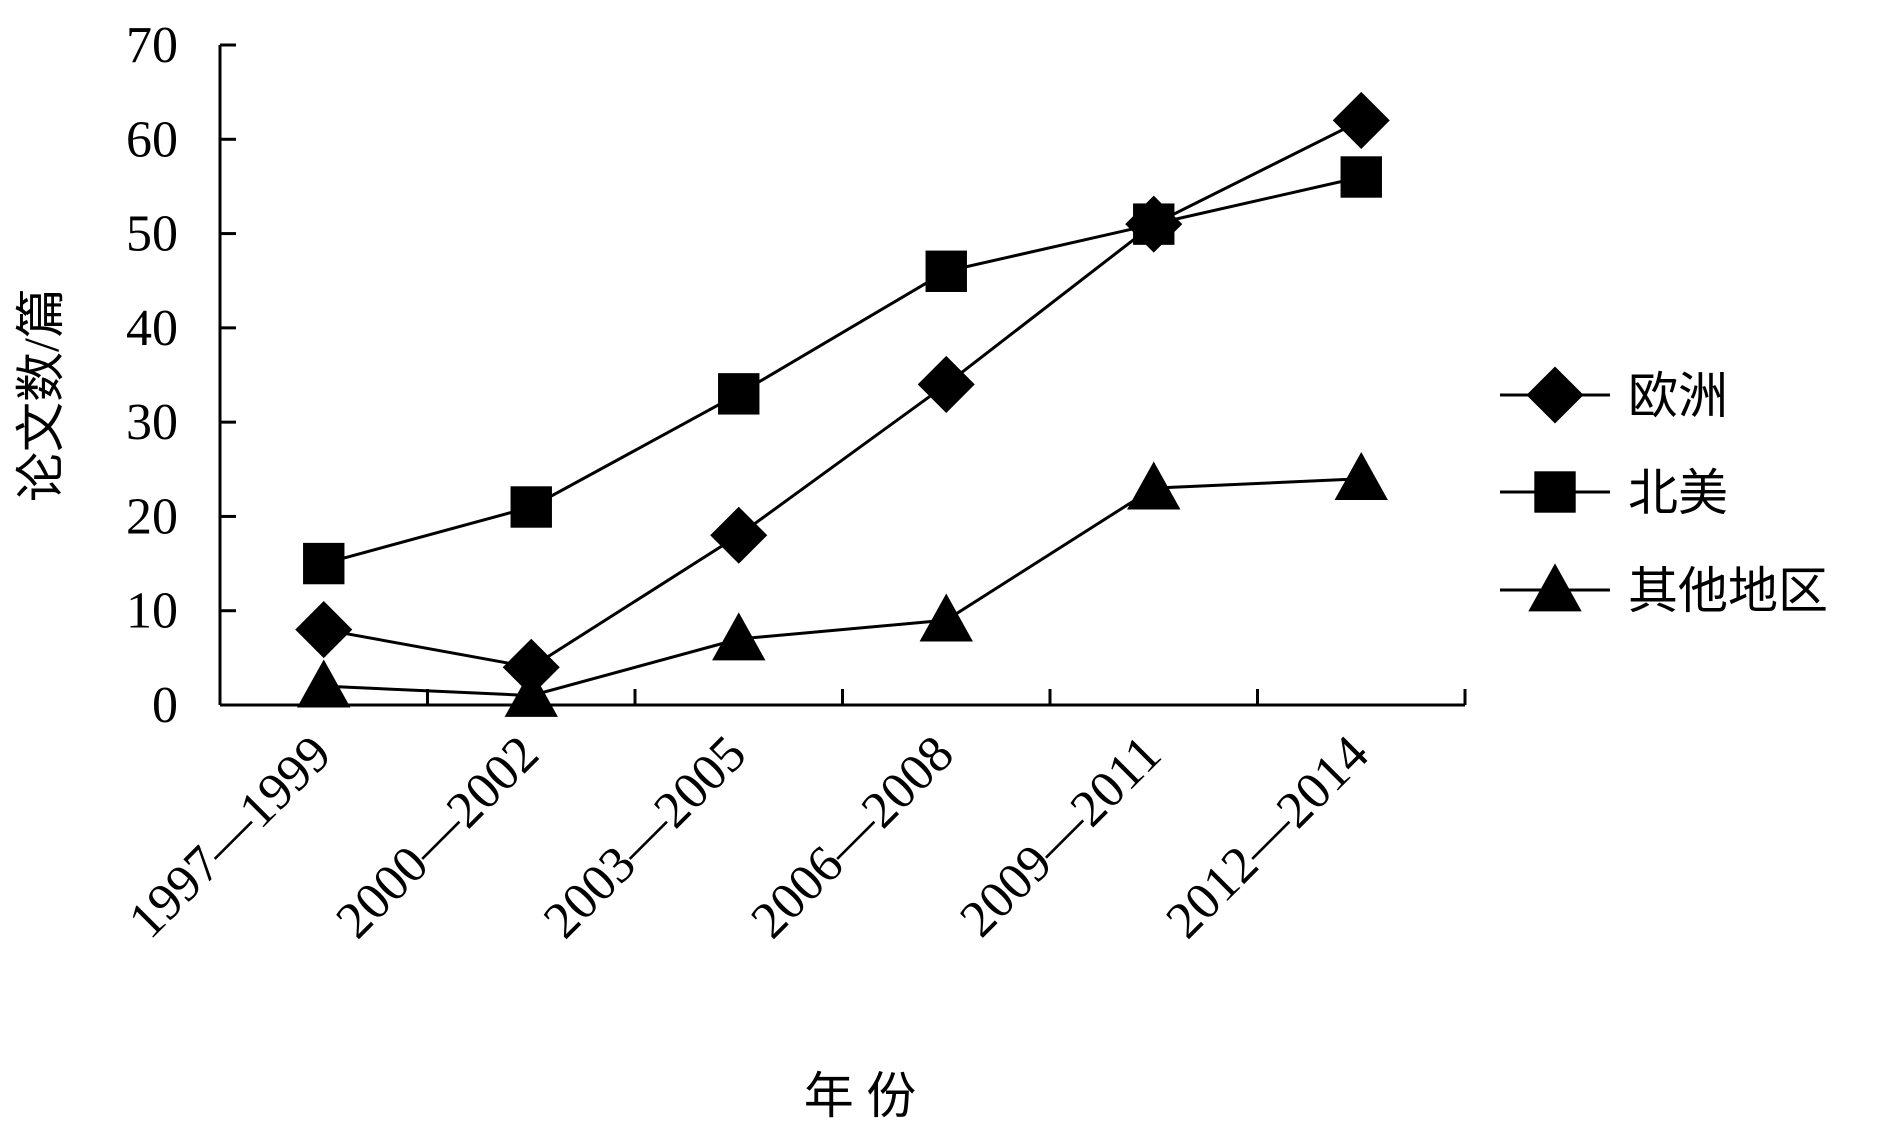  I want to click on y-tick-label: 10, so click(152, 611).